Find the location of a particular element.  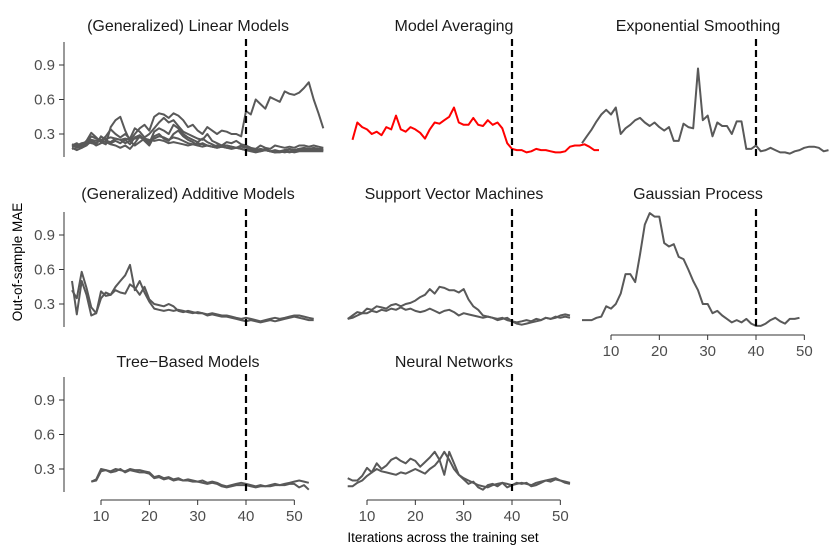

panel-5: Gaussian Process 10 20 30 40 50 is located at coordinates (697, 273).